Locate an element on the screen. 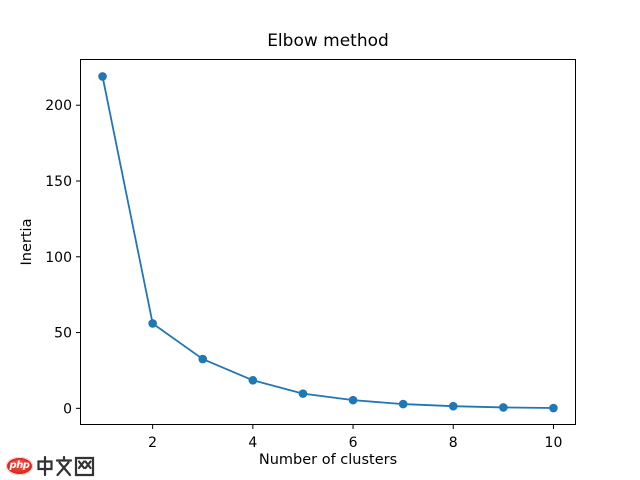 The height and width of the screenshot is (480, 640). y-tick-label: 150 is located at coordinates (58, 182).